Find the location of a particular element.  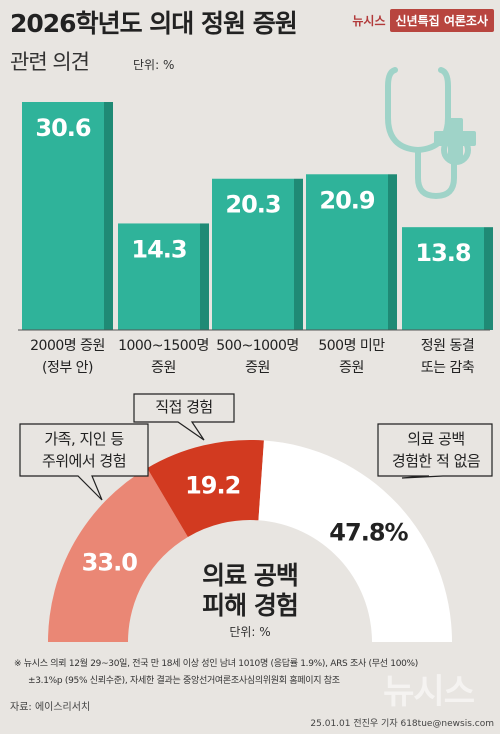

bar-category-label-4-0: 정원 동결 is located at coordinates (447, 346).